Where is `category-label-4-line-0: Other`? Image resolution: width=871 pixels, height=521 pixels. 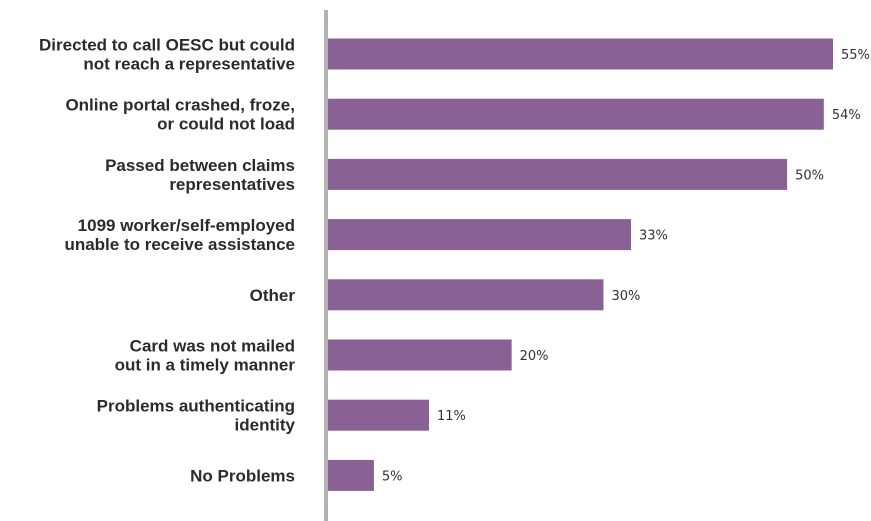
category-label-4-line-0: Other is located at coordinates (273, 295).